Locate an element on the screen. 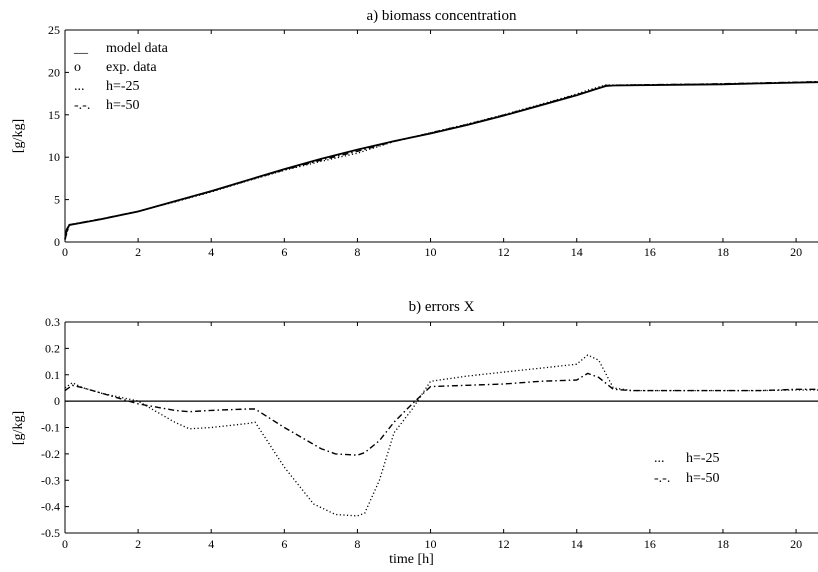 The height and width of the screenshot is (572, 818). y-tick-label: -0.2 is located at coordinates (50, 454).